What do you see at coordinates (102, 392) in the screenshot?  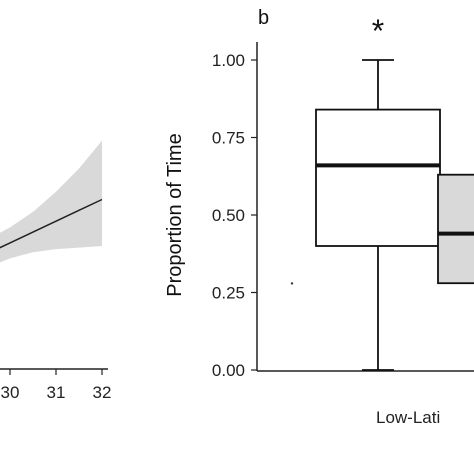 I see `x-tick-label: 32` at bounding box center [102, 392].